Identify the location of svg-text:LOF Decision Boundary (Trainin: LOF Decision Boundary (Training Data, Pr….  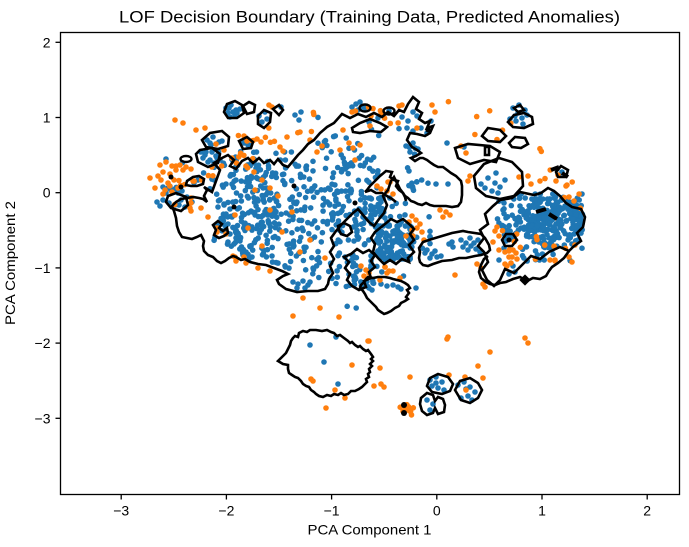
(369, 16).